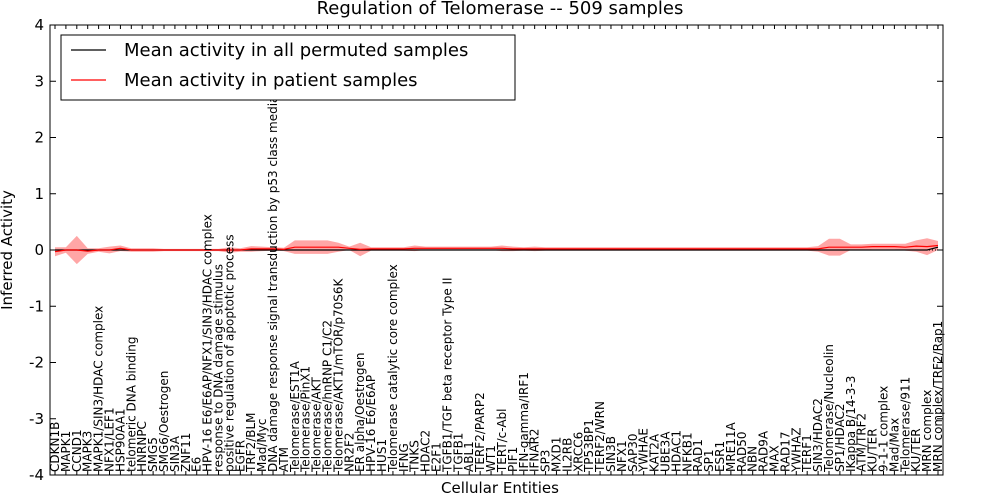 This screenshot has height=500, width=1000. Describe the element at coordinates (39, 138) in the screenshot. I see `y-tick-label: 2` at that location.